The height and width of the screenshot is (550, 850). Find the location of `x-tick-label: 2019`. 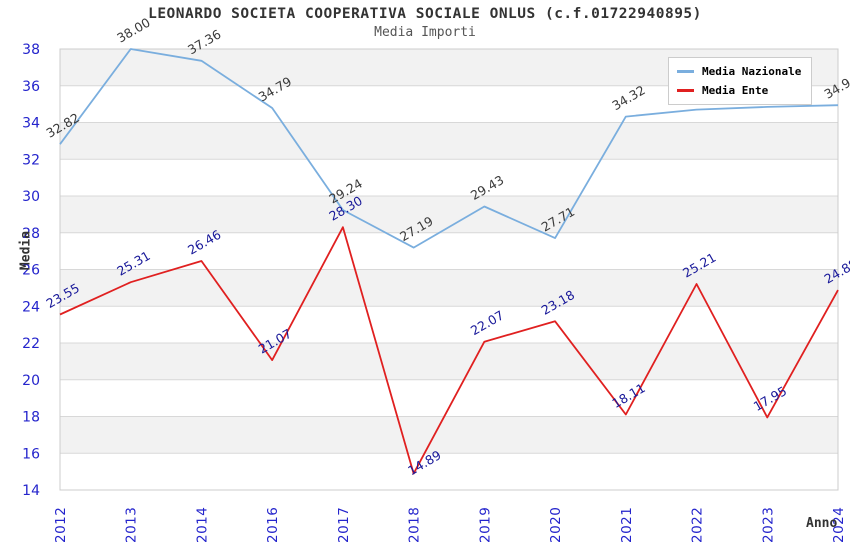

x-tick-label: 2019 is located at coordinates (485, 525).